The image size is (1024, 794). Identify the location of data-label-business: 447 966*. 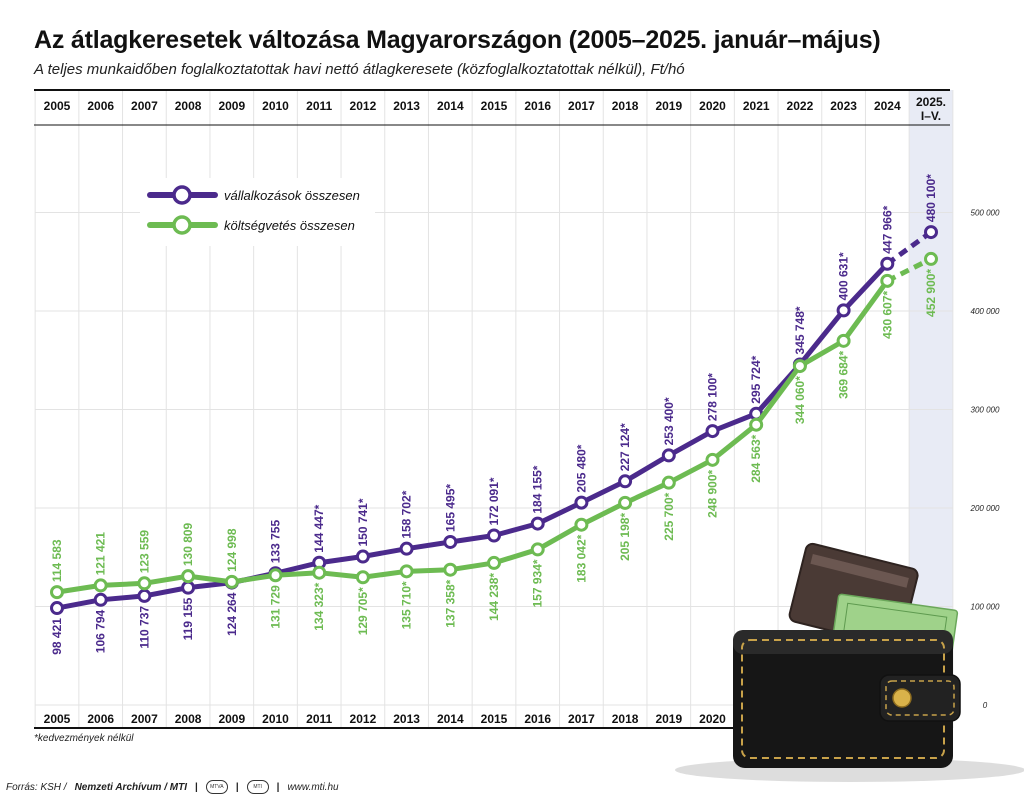
(887, 229).